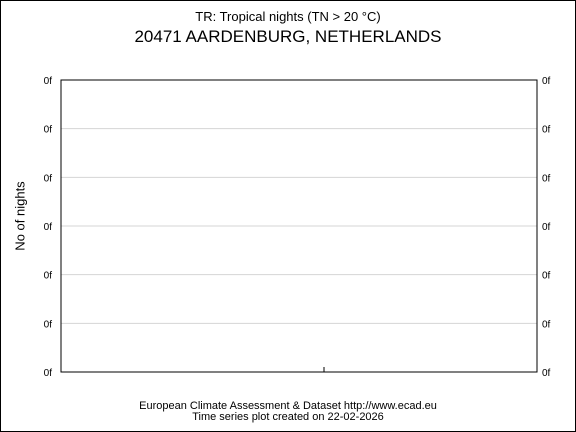 This screenshot has height=432, width=576. Describe the element at coordinates (288, 417) in the screenshot. I see `footer-created: Time series plot created on 22-02-2026` at that location.